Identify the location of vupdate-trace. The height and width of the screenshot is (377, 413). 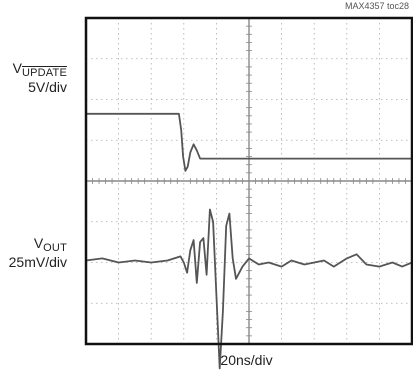
(249, 142).